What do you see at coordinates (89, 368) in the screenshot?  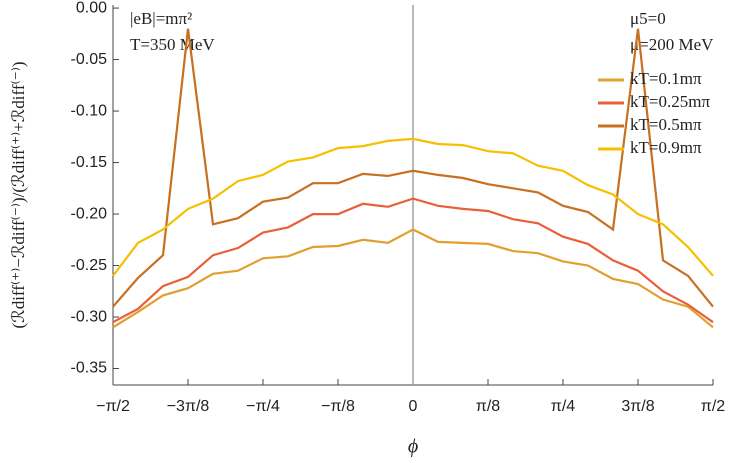 I see `y-tick-label: -0.35` at bounding box center [89, 368].